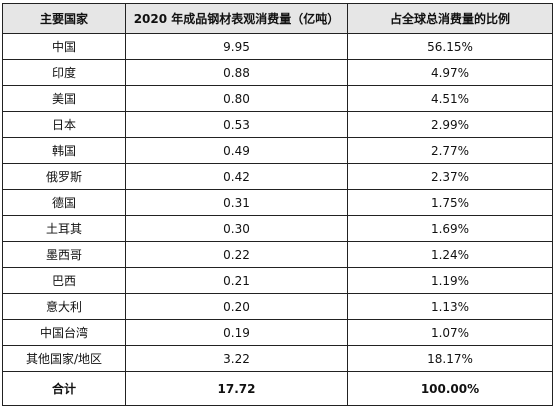 Image resolution: width=554 pixels, height=410 pixels. I want to click on table-cell: 0.31, so click(236, 202).